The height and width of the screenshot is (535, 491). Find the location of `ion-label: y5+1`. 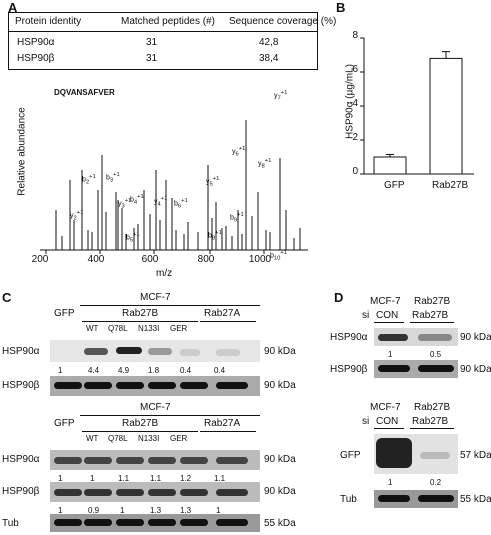

ion-label: y5+1 is located at coordinates (213, 182).